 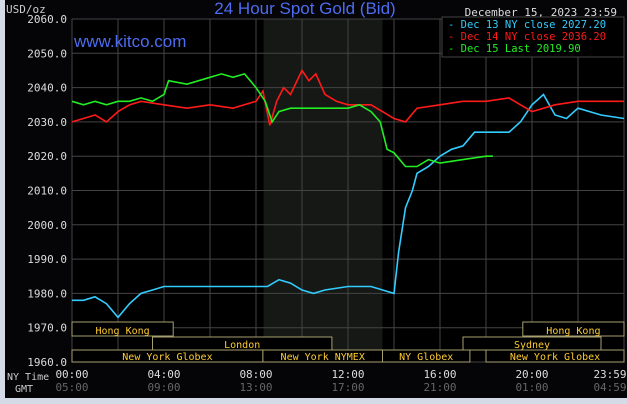 I want to click on y-tick-label: 2010.0, so click(x=47, y=191).